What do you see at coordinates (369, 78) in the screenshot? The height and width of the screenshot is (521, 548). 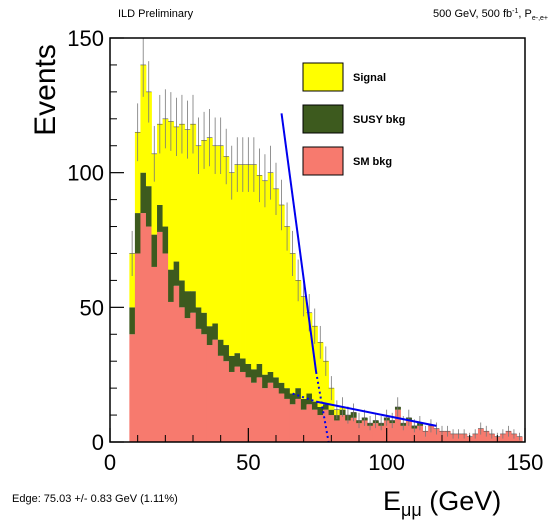 I see `legend-label-0: Signal` at bounding box center [369, 78].